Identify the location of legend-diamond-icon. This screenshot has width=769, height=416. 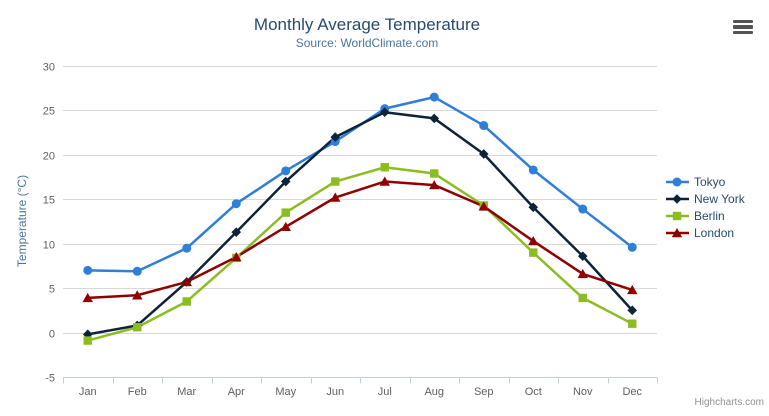
(677, 198).